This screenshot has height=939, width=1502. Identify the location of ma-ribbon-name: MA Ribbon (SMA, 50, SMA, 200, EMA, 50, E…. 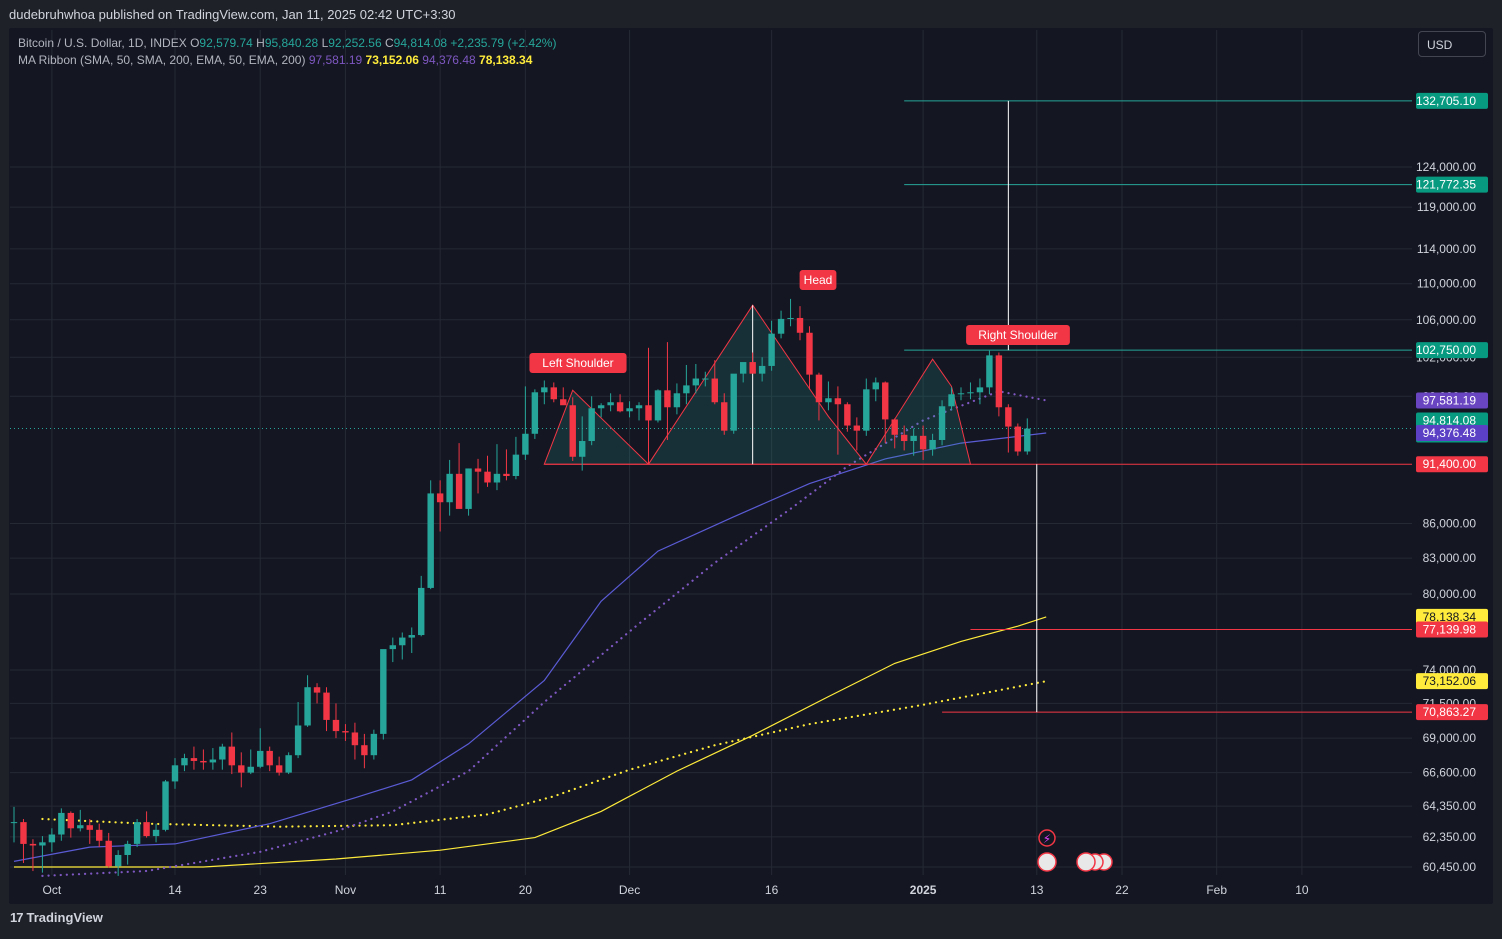
(162, 60).